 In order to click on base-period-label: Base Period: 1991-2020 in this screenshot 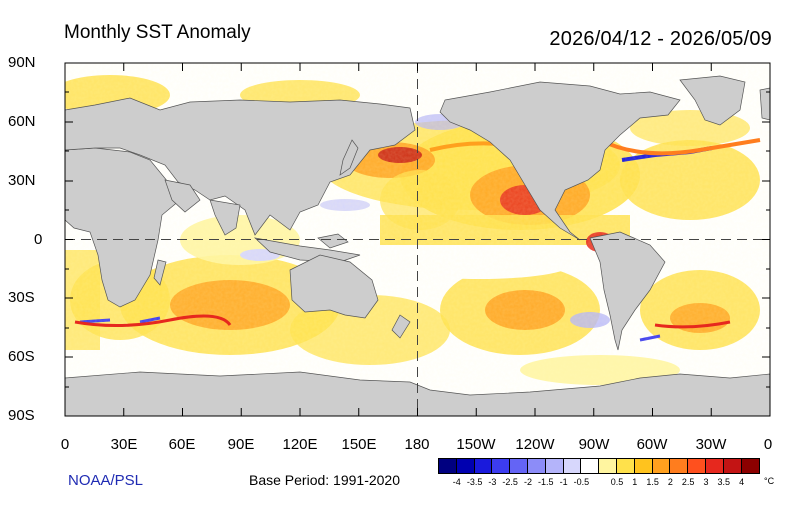, I will do `click(324, 480)`.